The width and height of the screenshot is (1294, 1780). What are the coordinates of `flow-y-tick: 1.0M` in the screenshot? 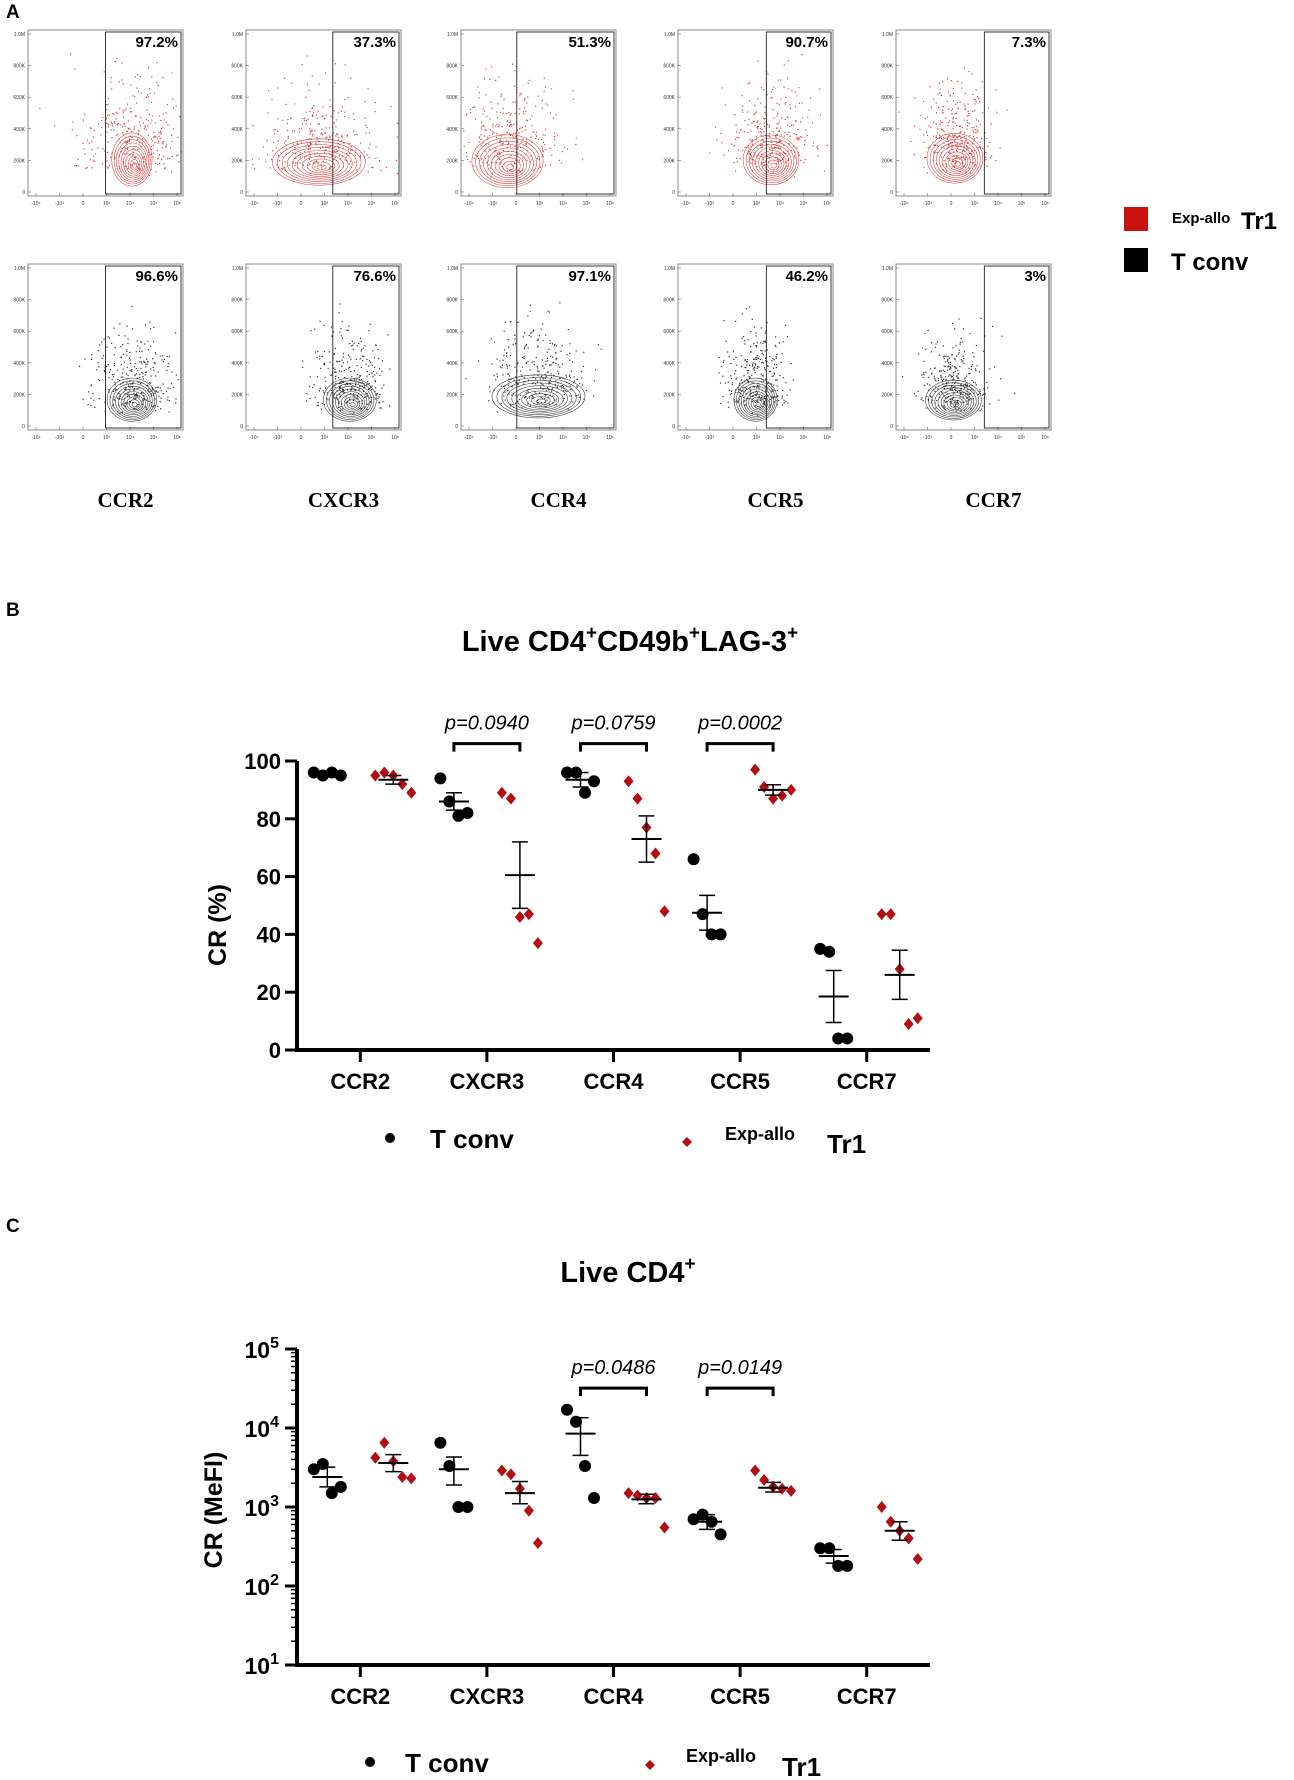 It's located at (887, 269).